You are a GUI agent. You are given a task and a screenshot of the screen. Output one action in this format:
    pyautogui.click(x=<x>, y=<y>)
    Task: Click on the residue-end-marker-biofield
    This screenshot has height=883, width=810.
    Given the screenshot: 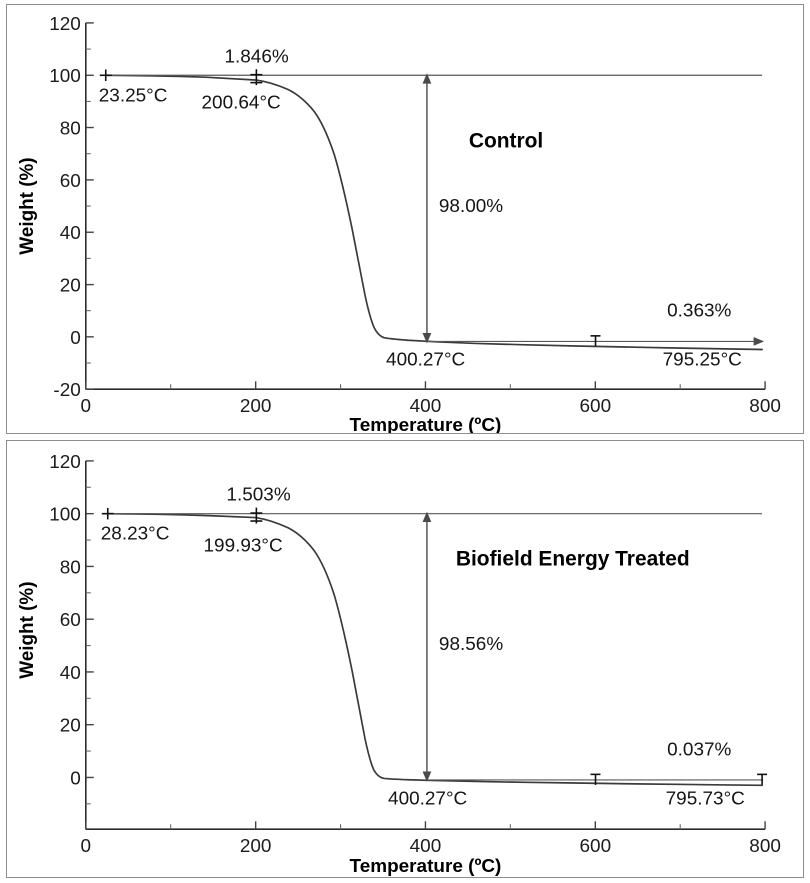 What is the action you would take?
    pyautogui.click(x=762, y=779)
    